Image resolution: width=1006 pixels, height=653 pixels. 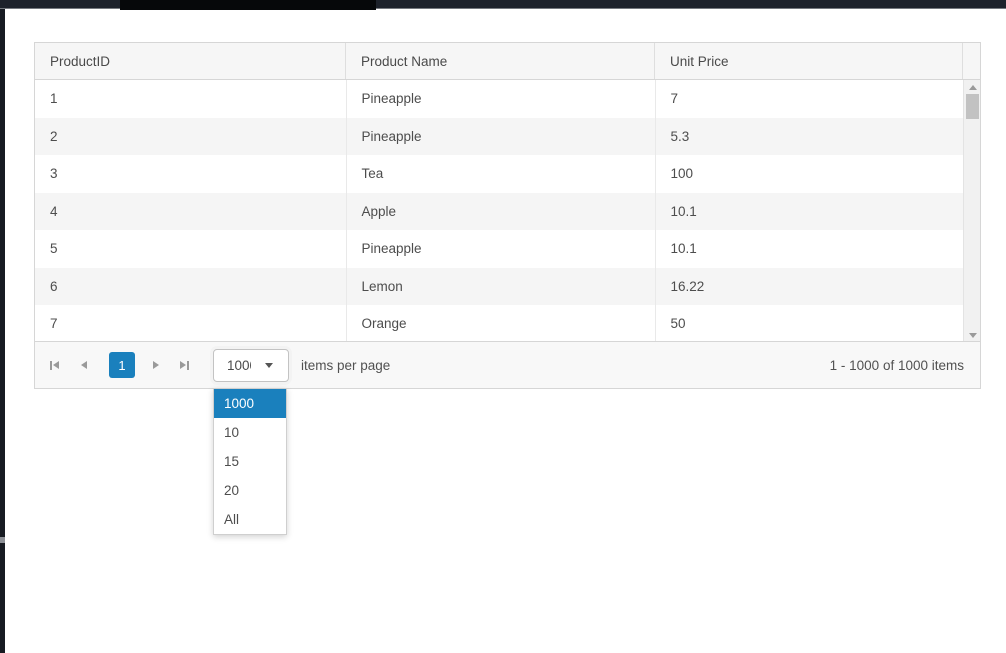 I want to click on caret-up-icon, so click(x=972, y=87).